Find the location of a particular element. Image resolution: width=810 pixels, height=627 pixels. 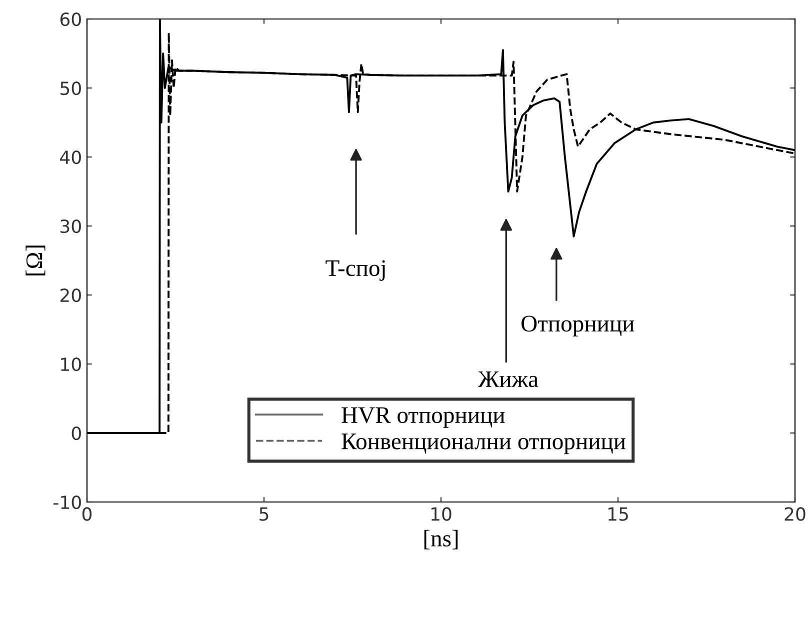

y-tick-label: 30 is located at coordinates (70, 226).